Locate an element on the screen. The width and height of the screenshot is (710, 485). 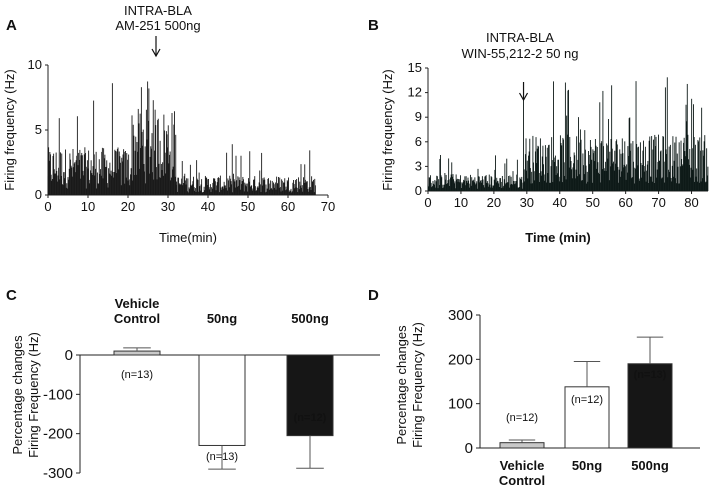
y-tick-label: 5 is located at coordinates (38, 129).